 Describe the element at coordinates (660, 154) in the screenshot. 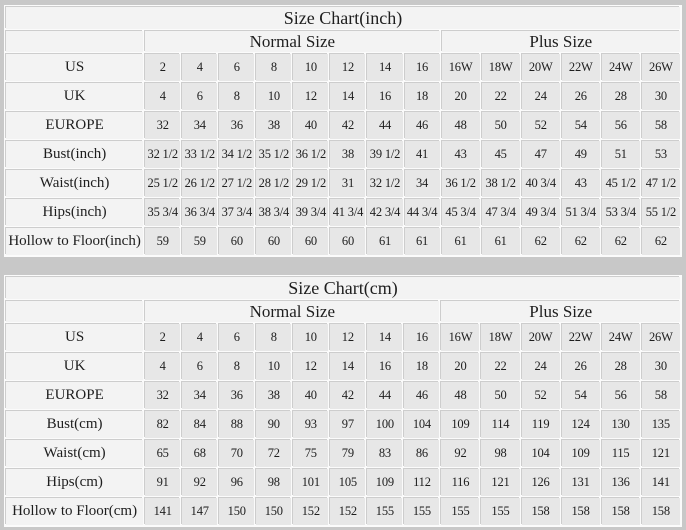

I see `size-value-cell: 53` at that location.